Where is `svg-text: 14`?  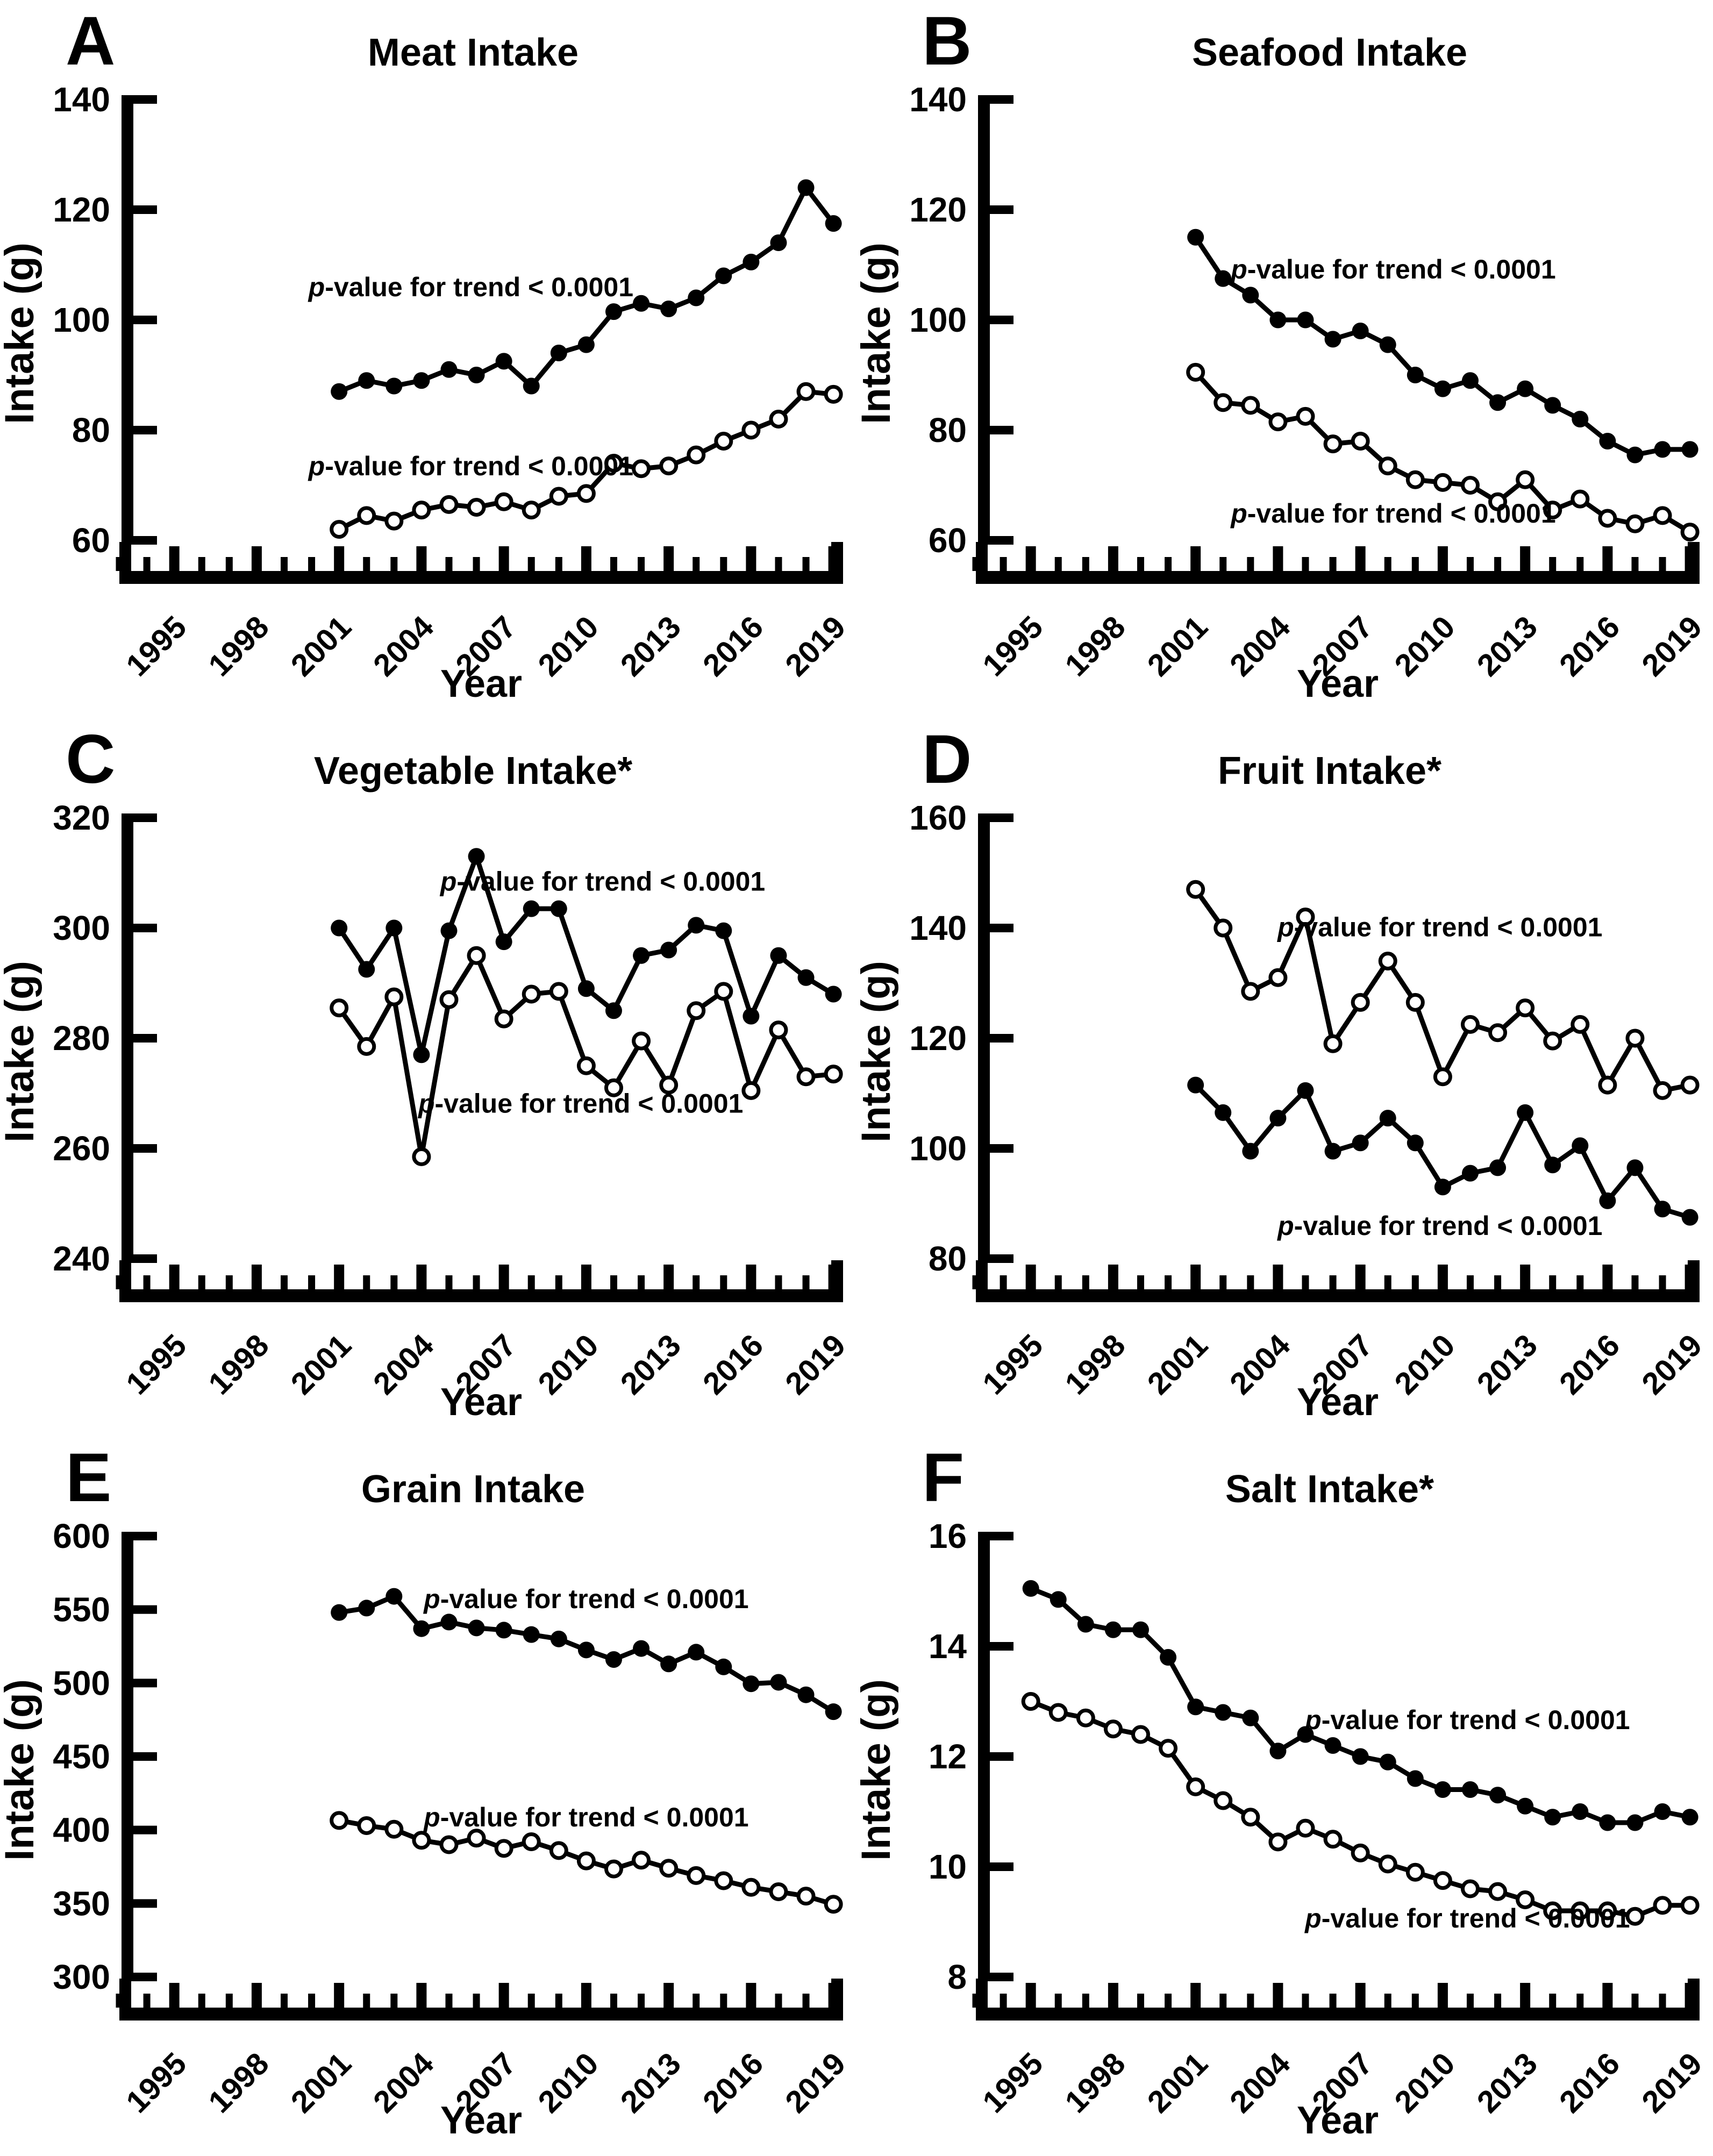 svg-text: 14 is located at coordinates (948, 1646).